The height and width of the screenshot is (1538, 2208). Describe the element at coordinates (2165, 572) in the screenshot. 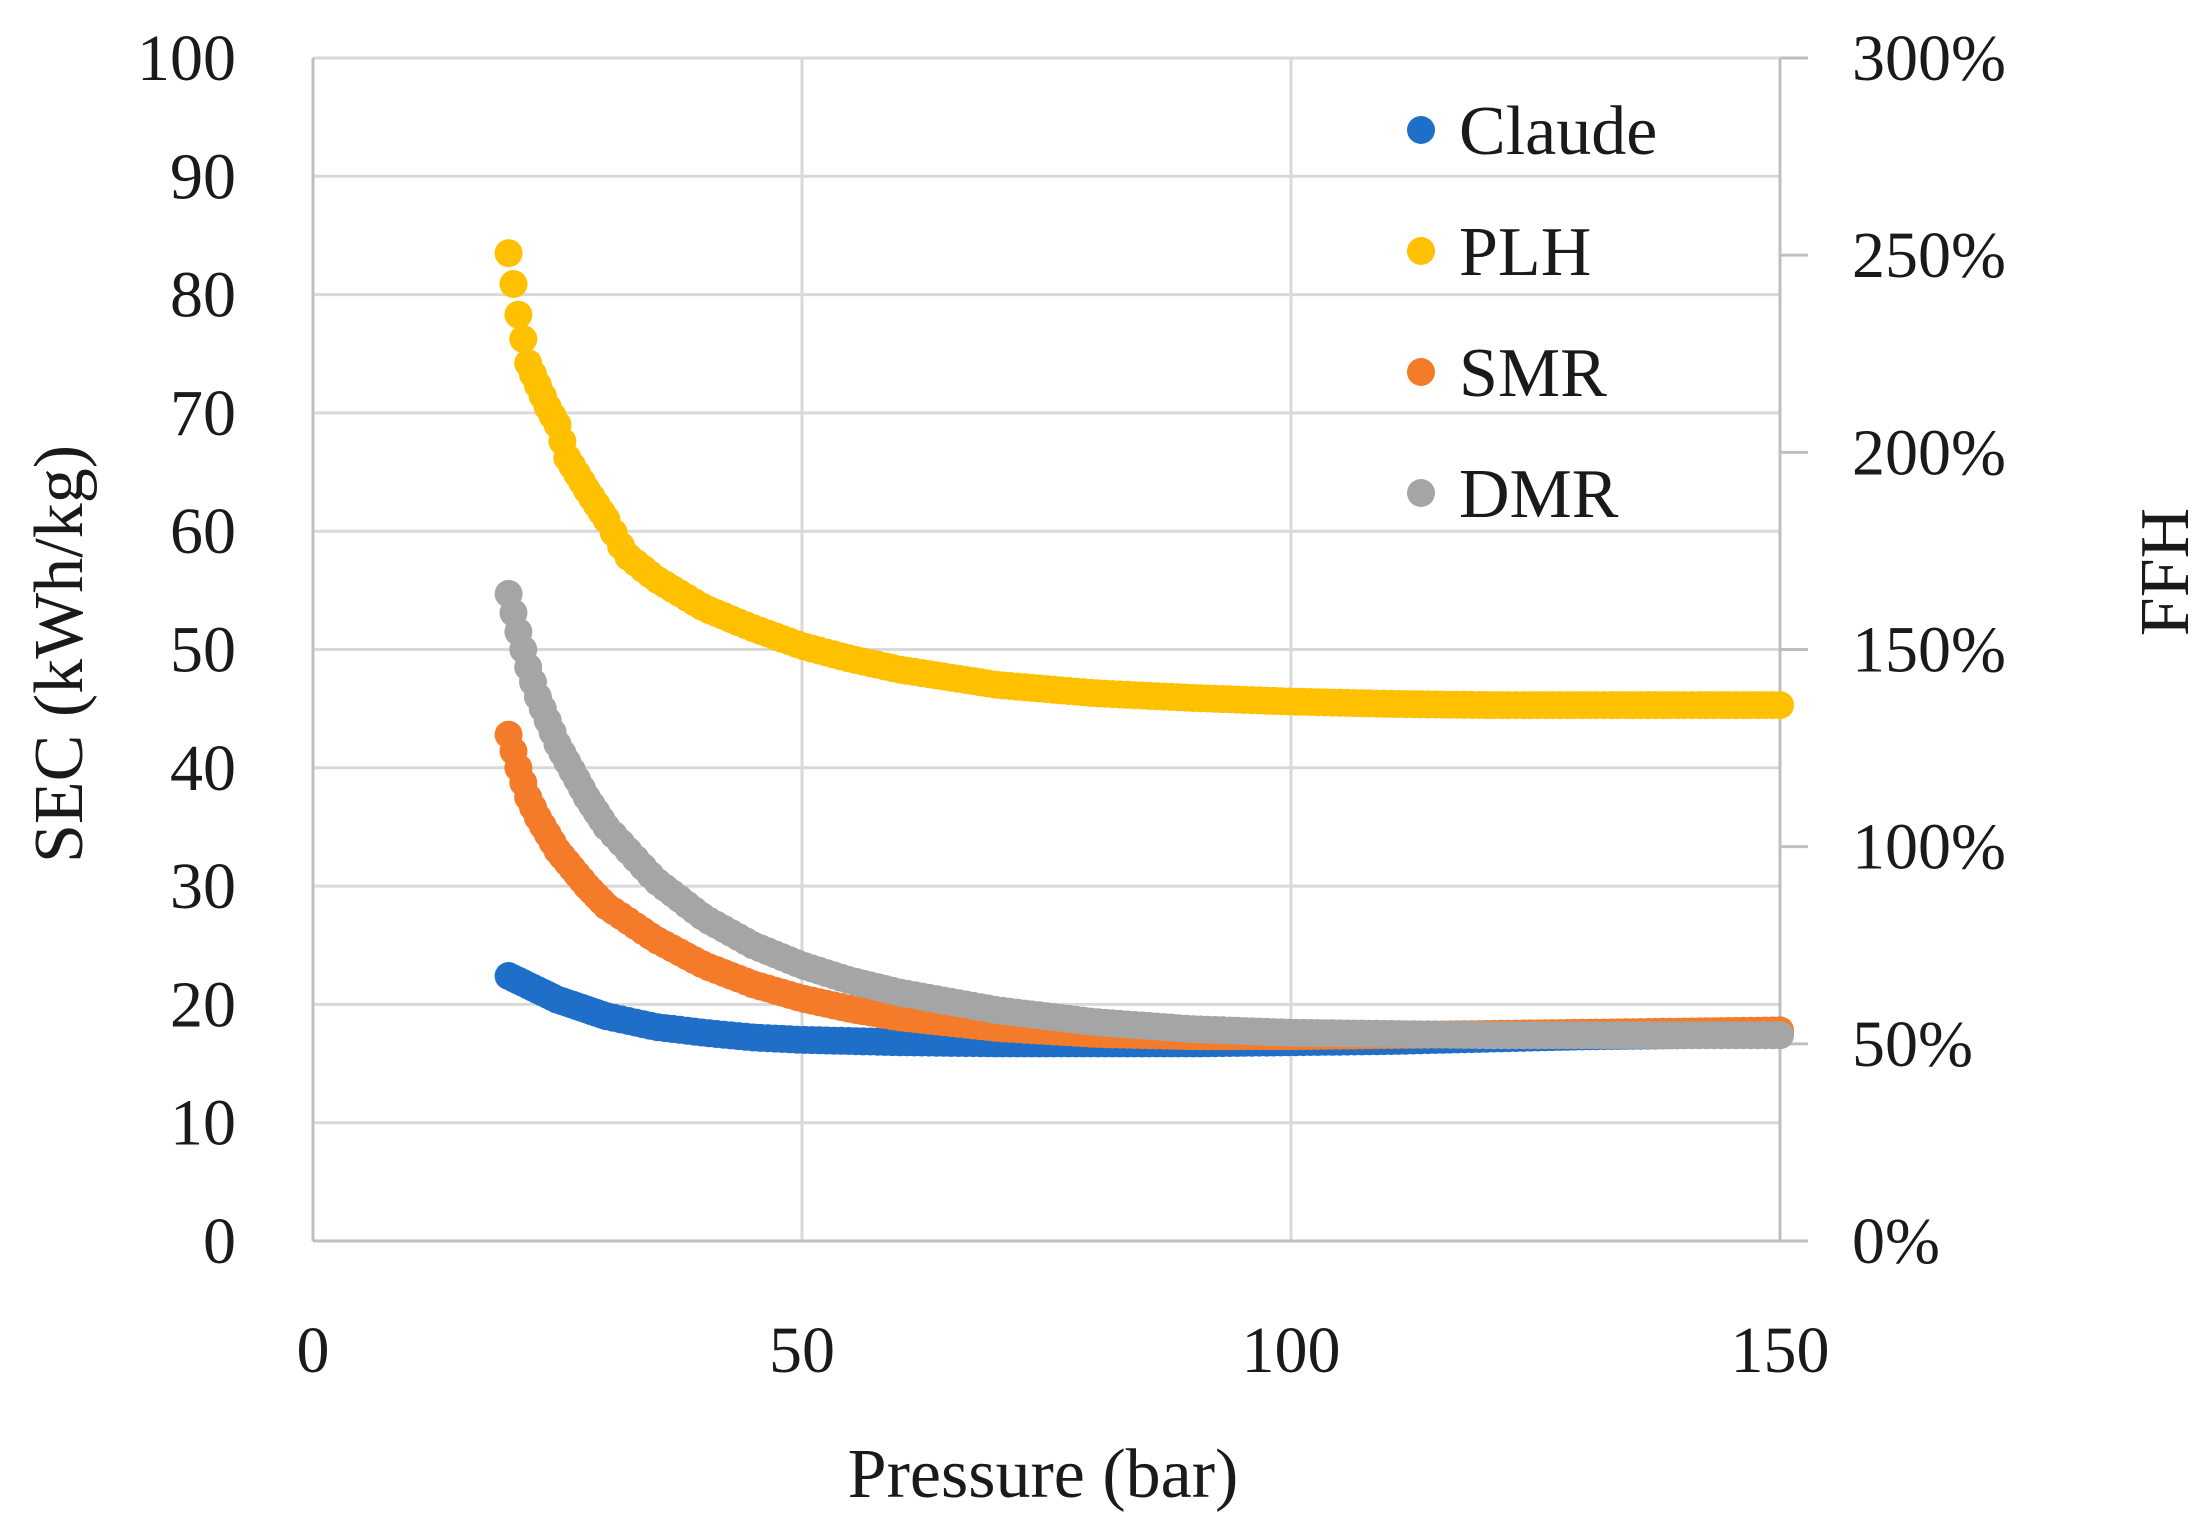

I see `y2-axis-label: FFH` at that location.